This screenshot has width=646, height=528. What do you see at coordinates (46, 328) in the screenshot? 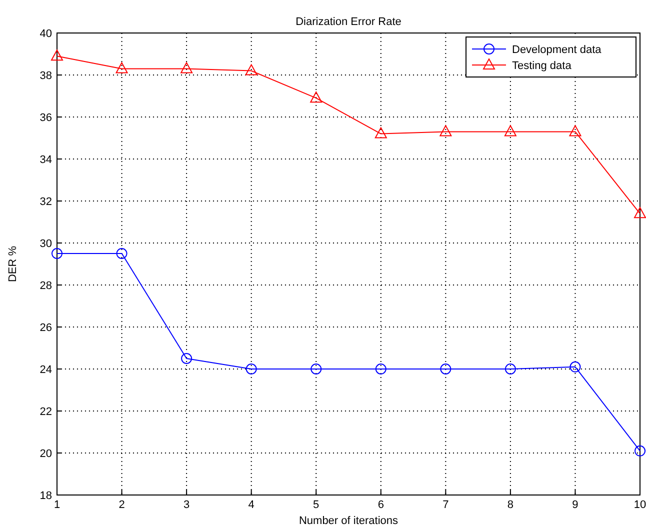
I see `y-tick-label: 26` at bounding box center [46, 328].